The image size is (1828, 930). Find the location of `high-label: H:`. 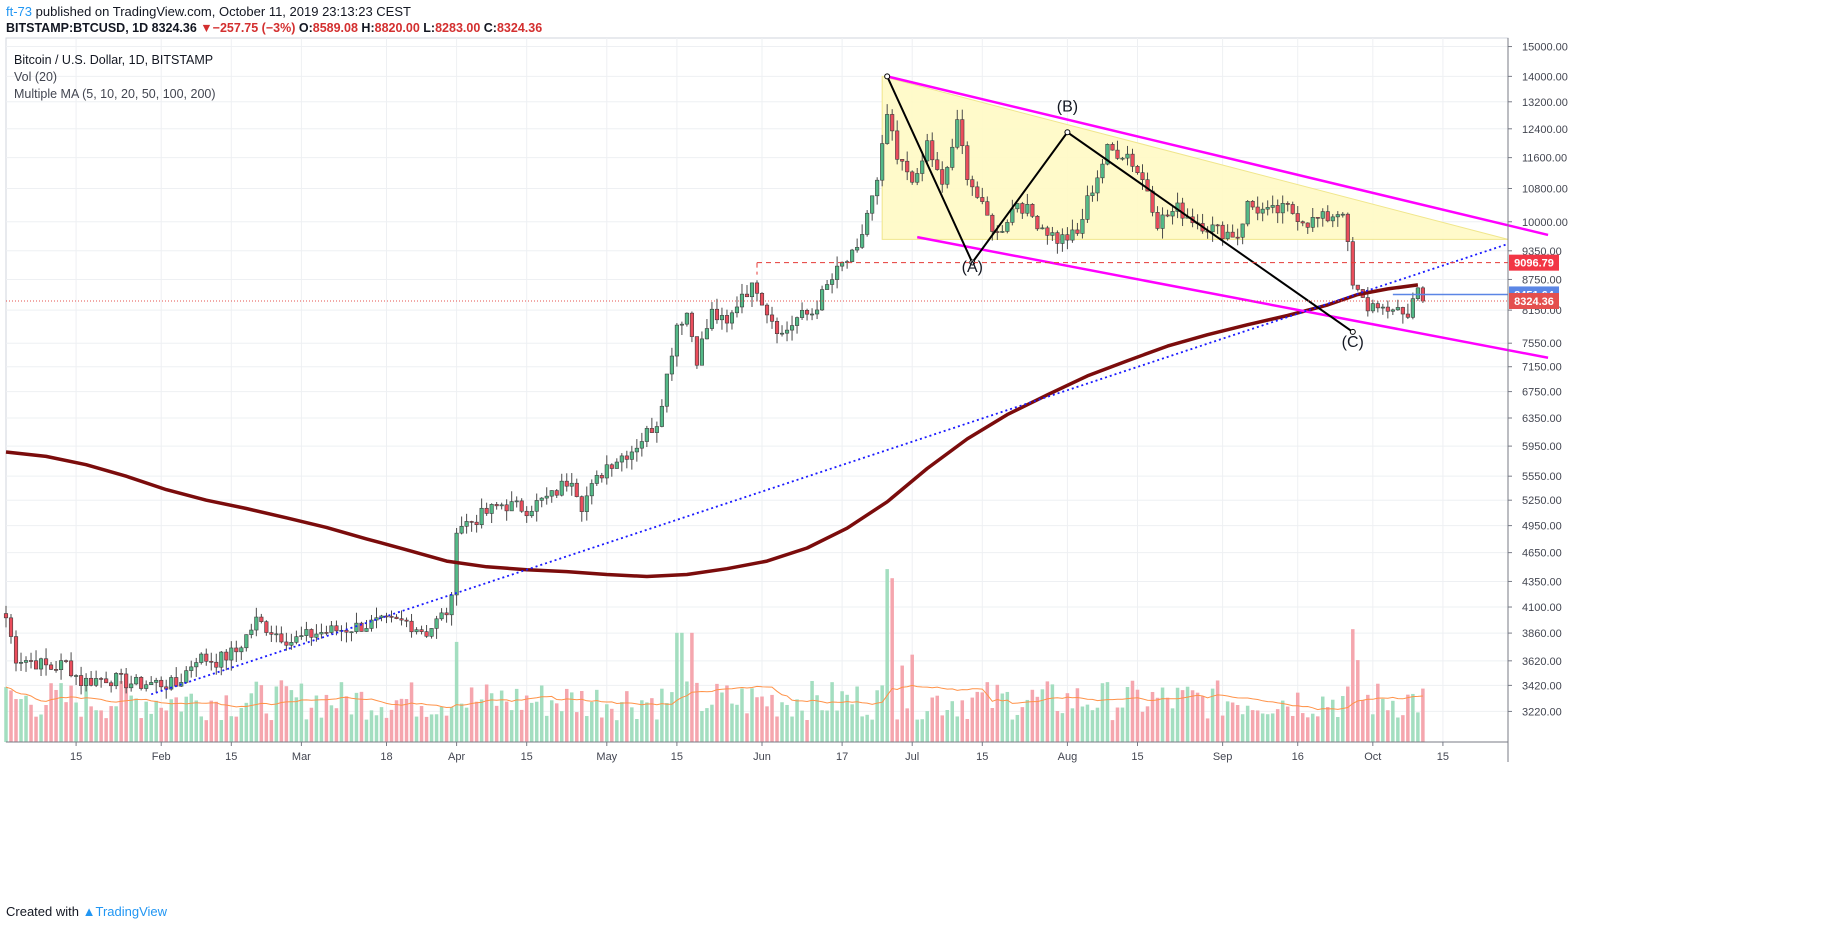

high-label: H: is located at coordinates (368, 28).